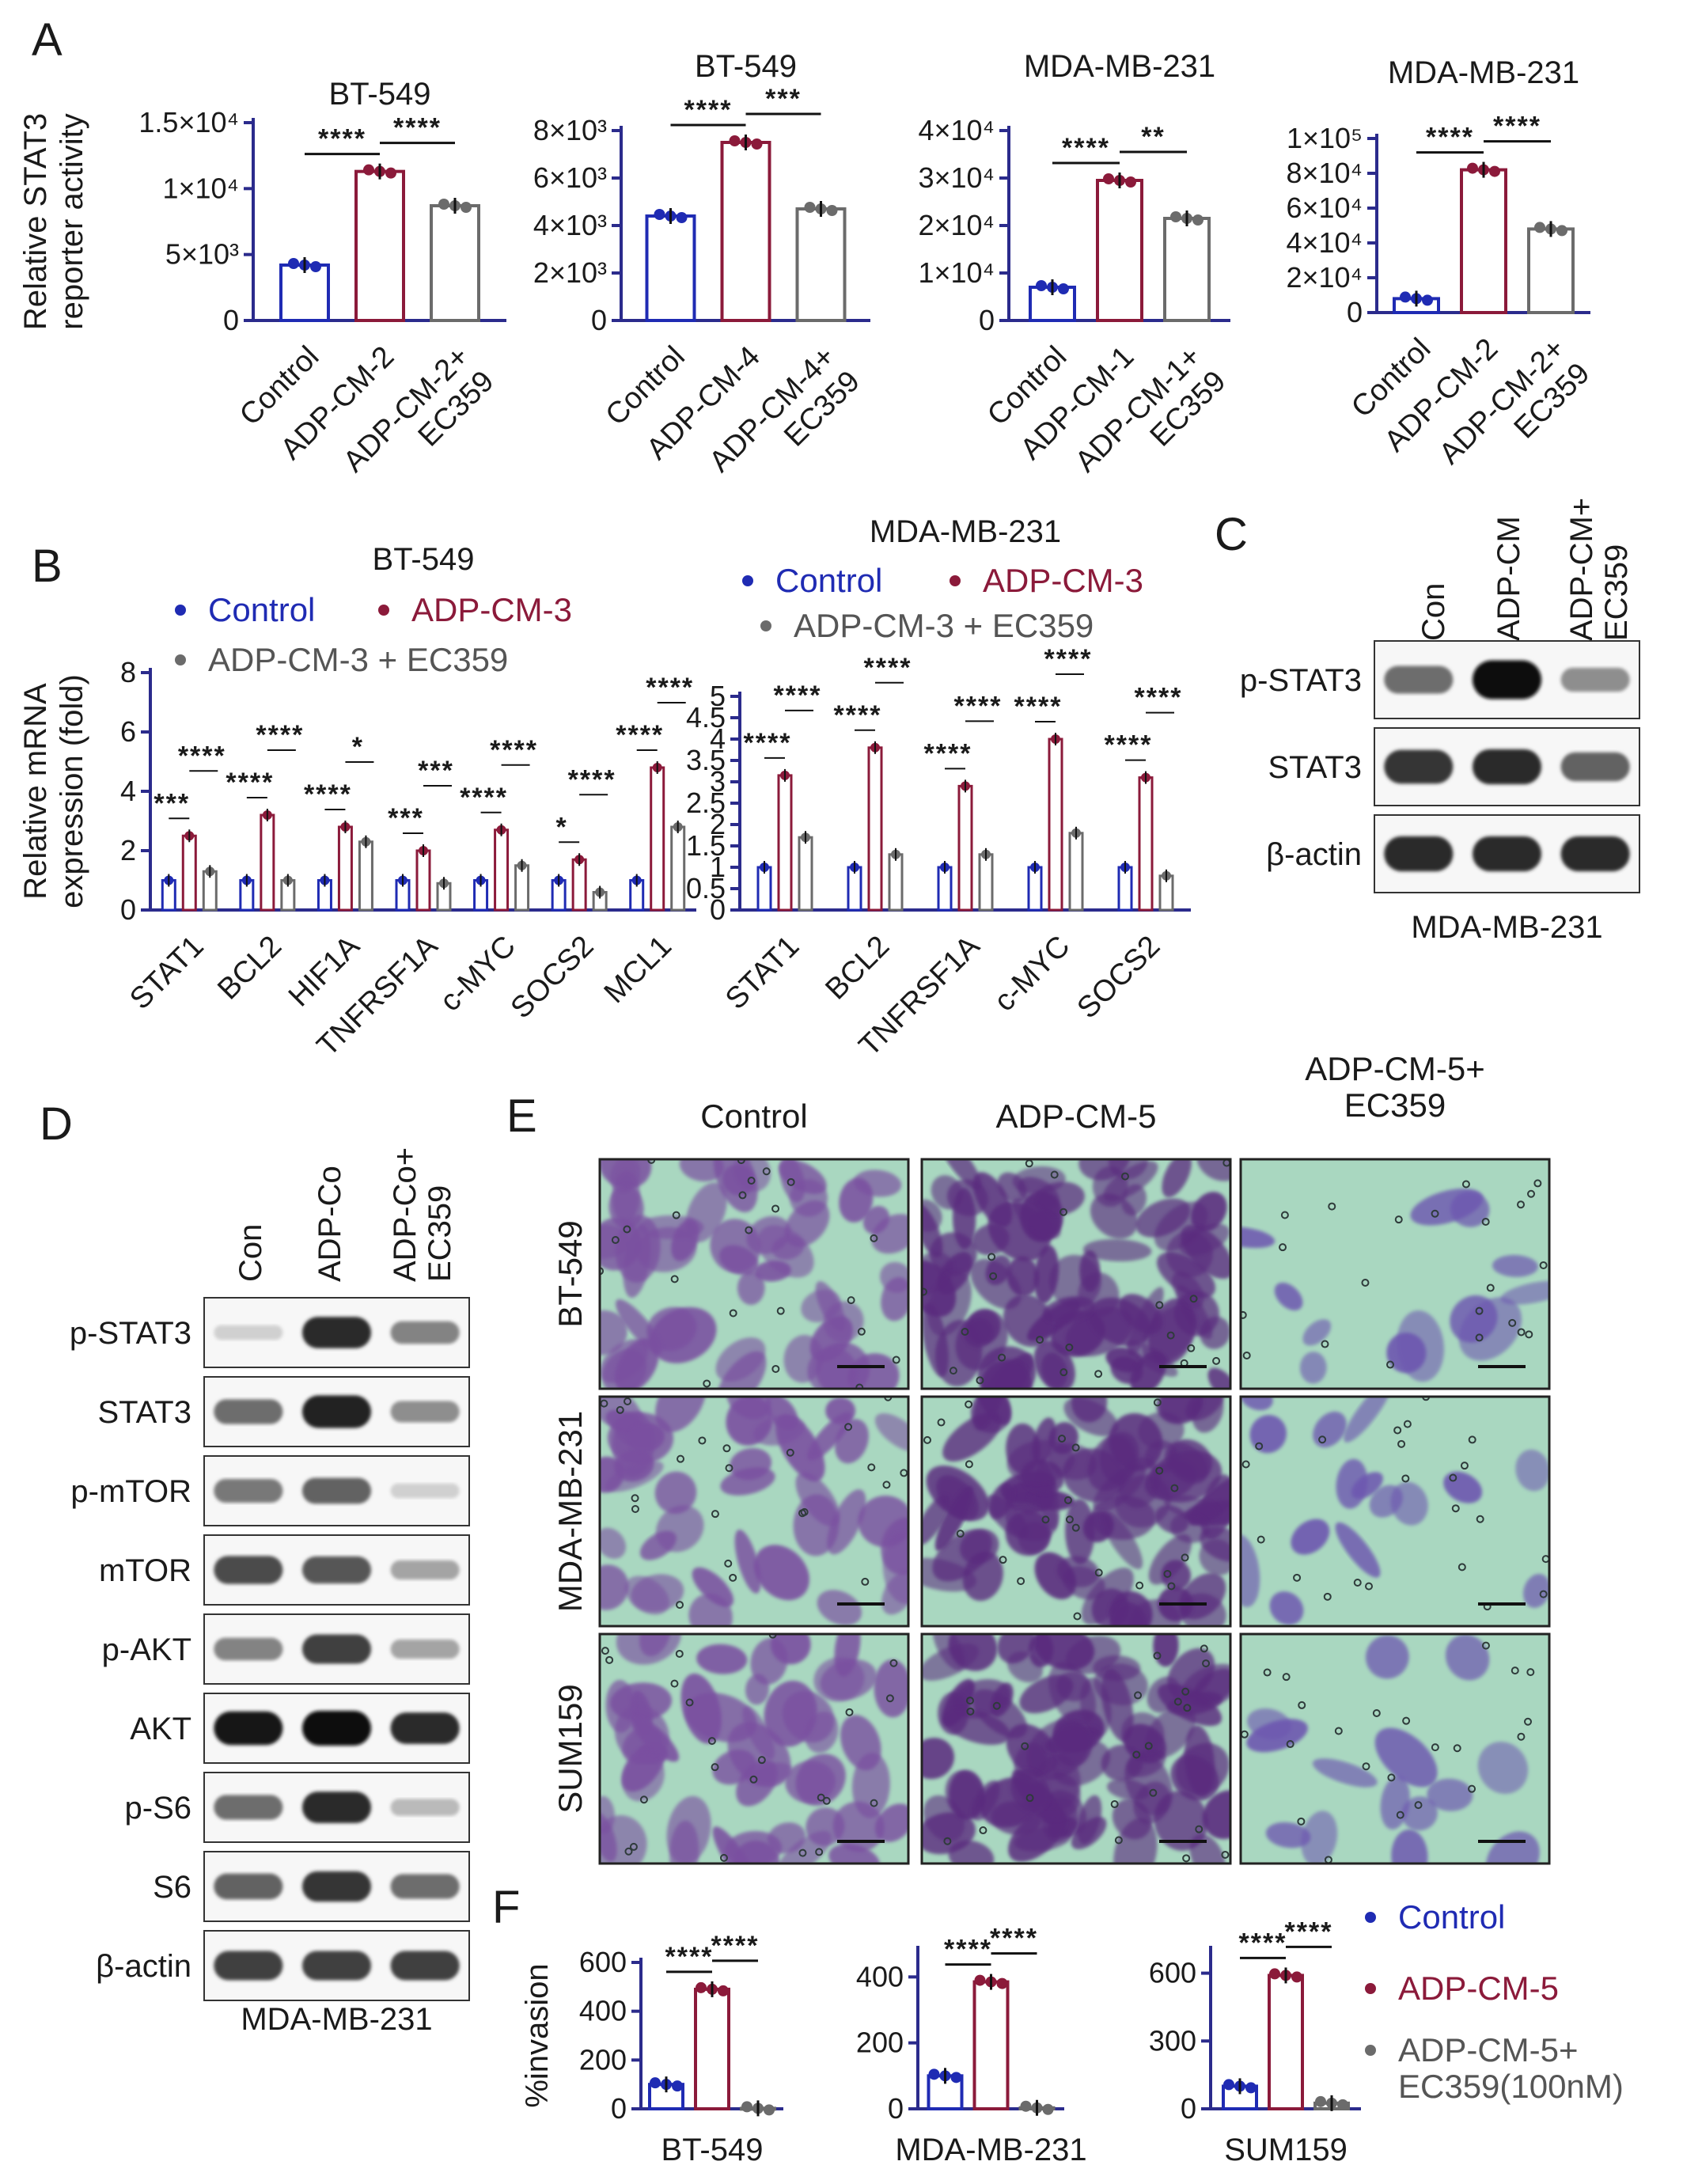 This screenshot has height=2184, width=1683. What do you see at coordinates (54, 221) in the screenshot?
I see `y-axis-label: Relative STAT3reporter activity` at bounding box center [54, 221].